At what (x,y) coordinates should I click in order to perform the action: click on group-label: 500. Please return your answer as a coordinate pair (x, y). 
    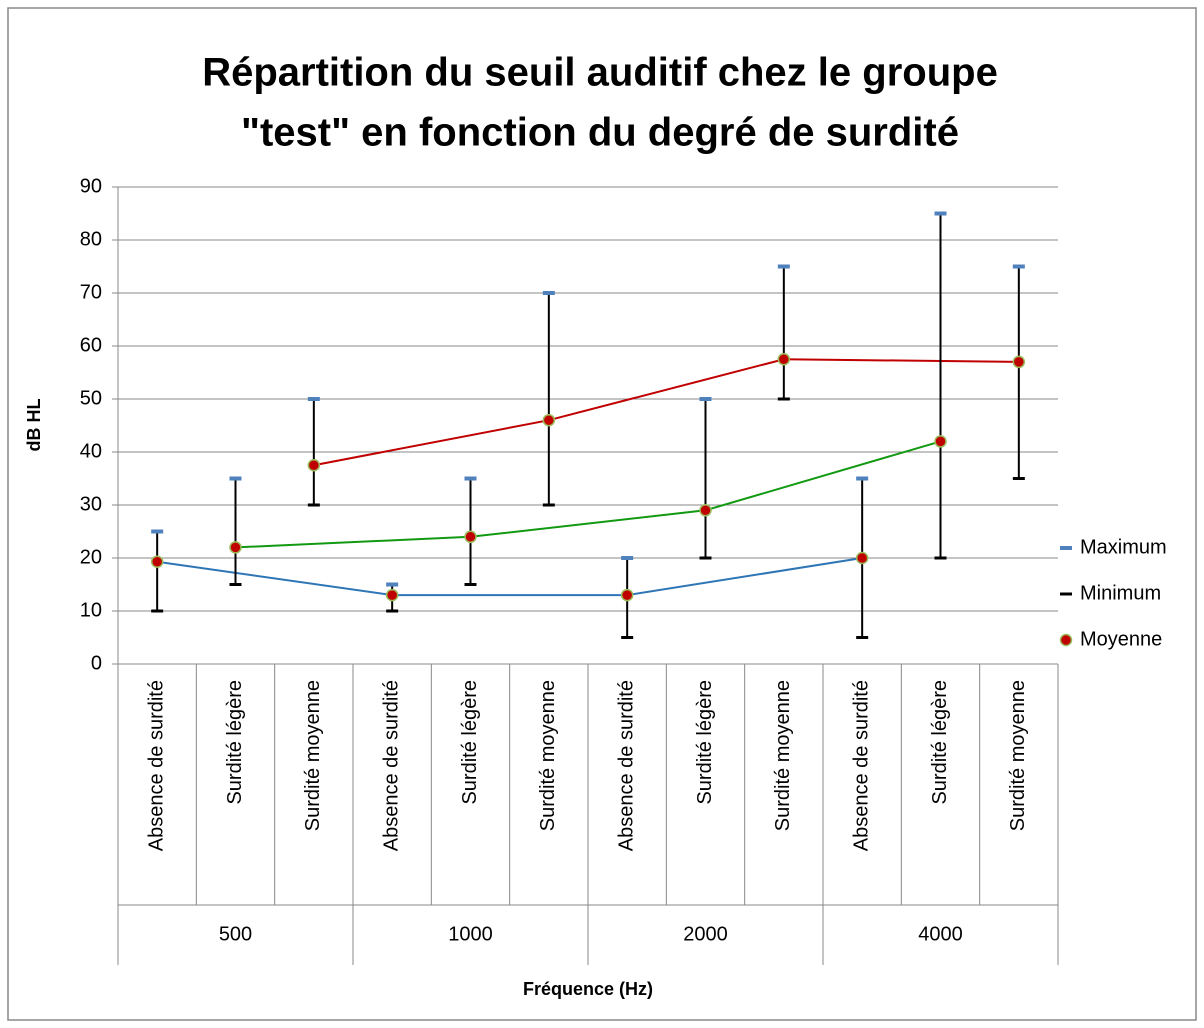
    Looking at the image, I should click on (235, 934).